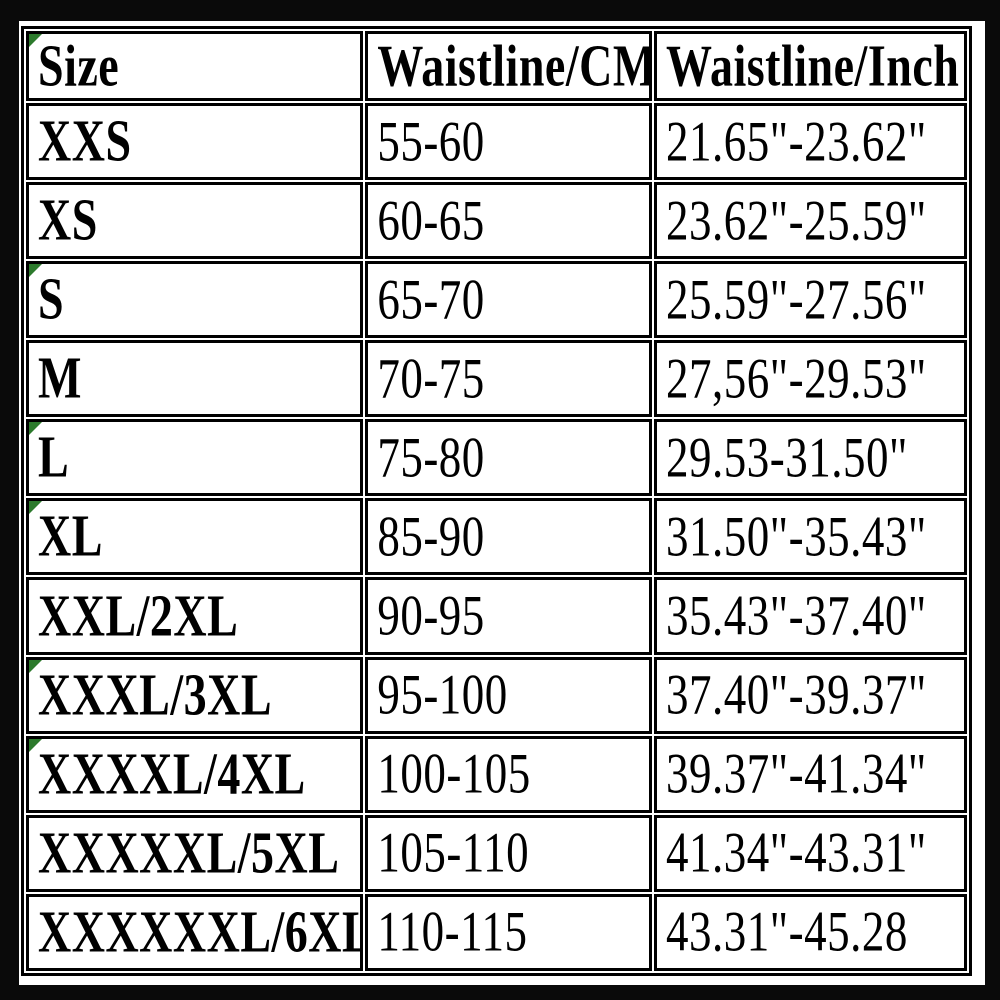 This screenshot has width=1000, height=1000. What do you see at coordinates (509, 537) in the screenshot?
I see `cm-cell: 85-90` at bounding box center [509, 537].